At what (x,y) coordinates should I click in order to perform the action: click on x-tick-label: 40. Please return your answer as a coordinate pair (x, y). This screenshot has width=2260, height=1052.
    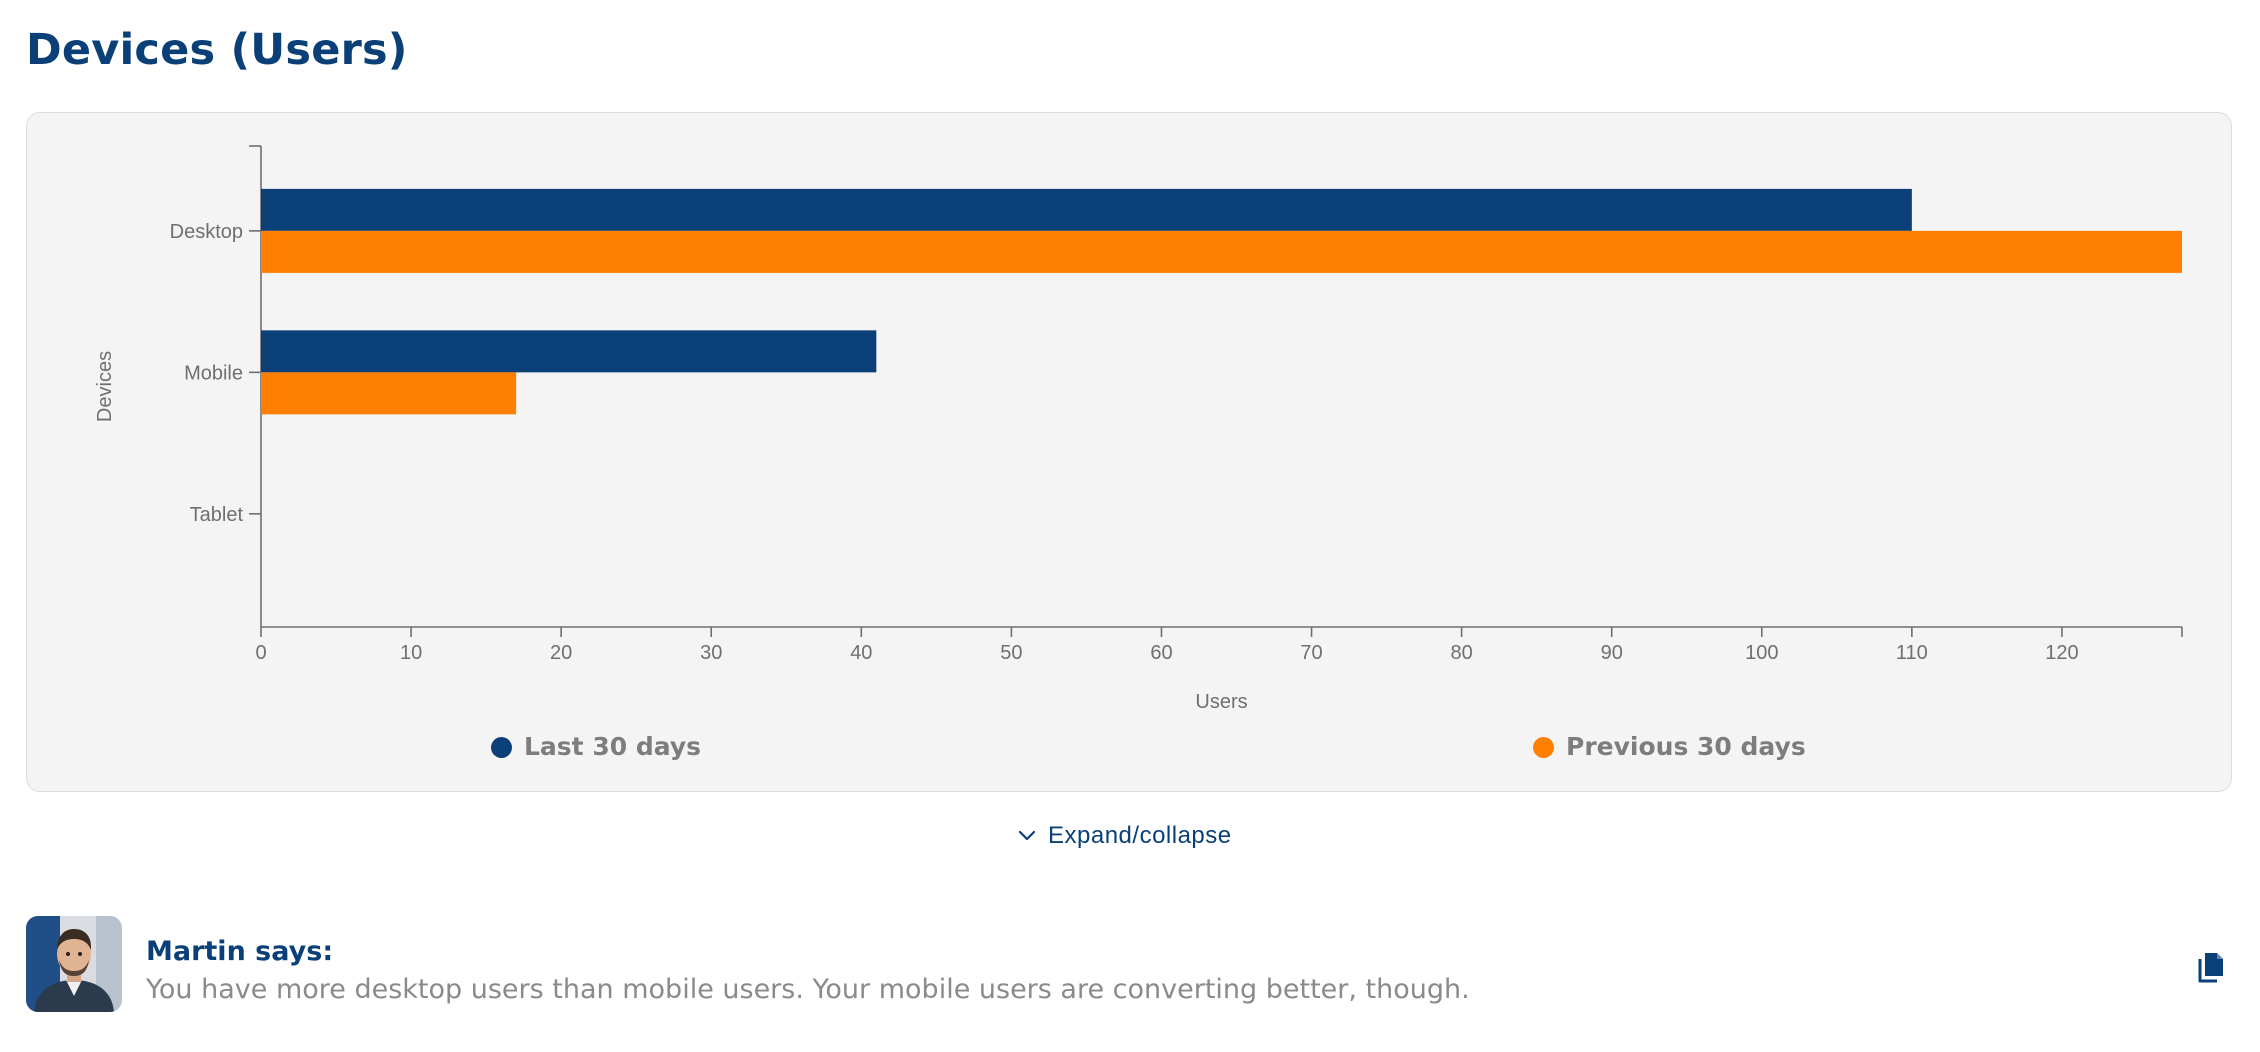
    Looking at the image, I should click on (861, 653).